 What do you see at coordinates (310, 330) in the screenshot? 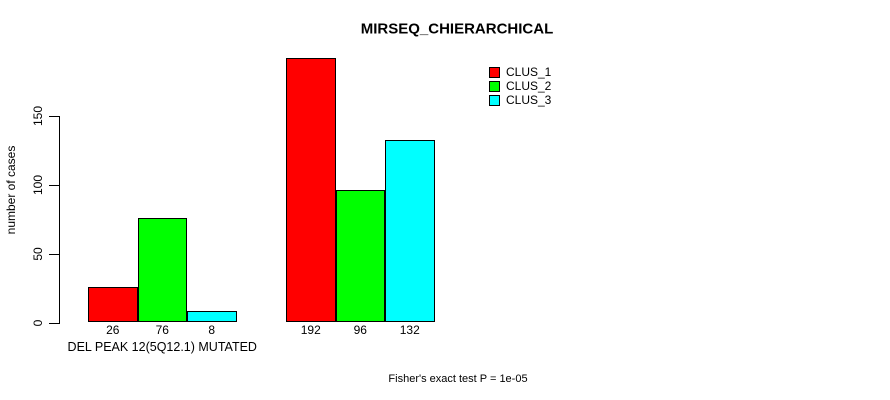
I see `bar-value-label: 192` at bounding box center [310, 330].